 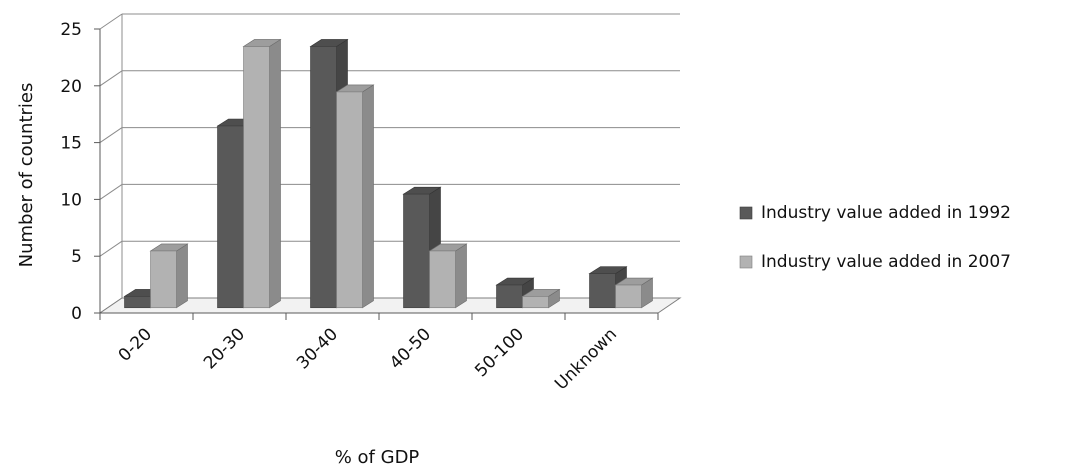 What do you see at coordinates (71, 30) in the screenshot?
I see `y-tick-label: 25` at bounding box center [71, 30].